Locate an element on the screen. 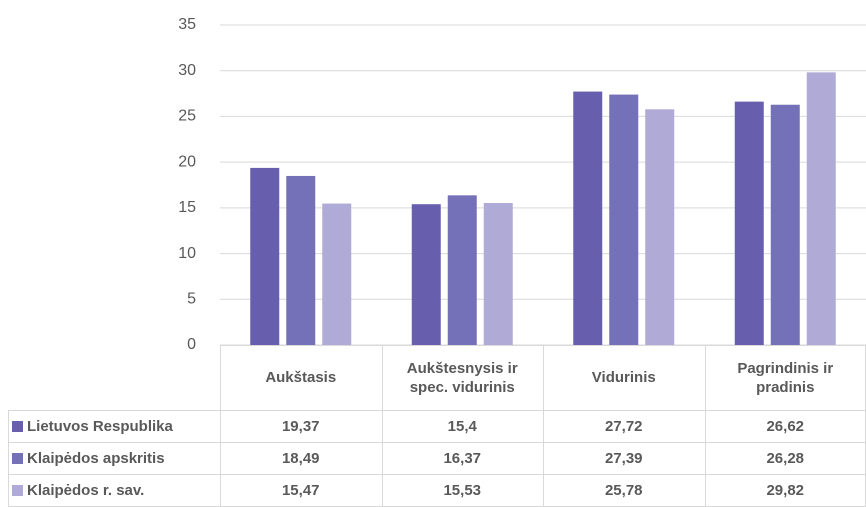  y-tick-label: 30 is located at coordinates (187, 70).